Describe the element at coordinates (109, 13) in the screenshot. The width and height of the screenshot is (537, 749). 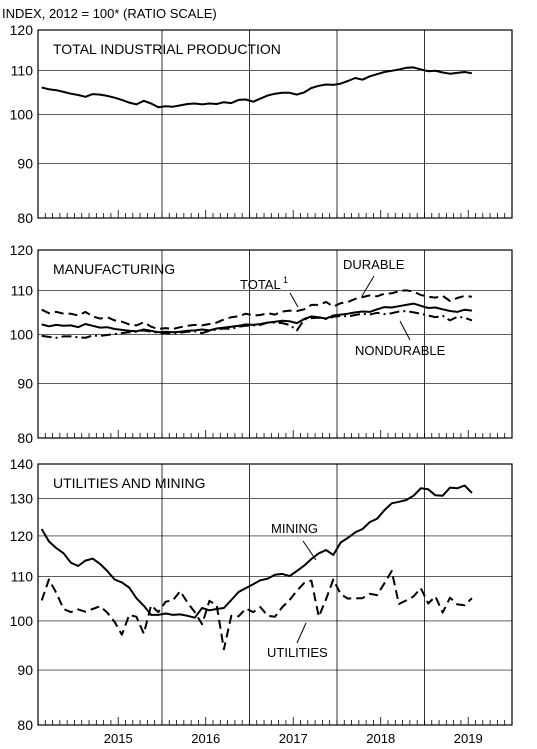
I see `y-axis-header-label: INDEX, 2012 = 100* (RATIO SCALE)` at that location.